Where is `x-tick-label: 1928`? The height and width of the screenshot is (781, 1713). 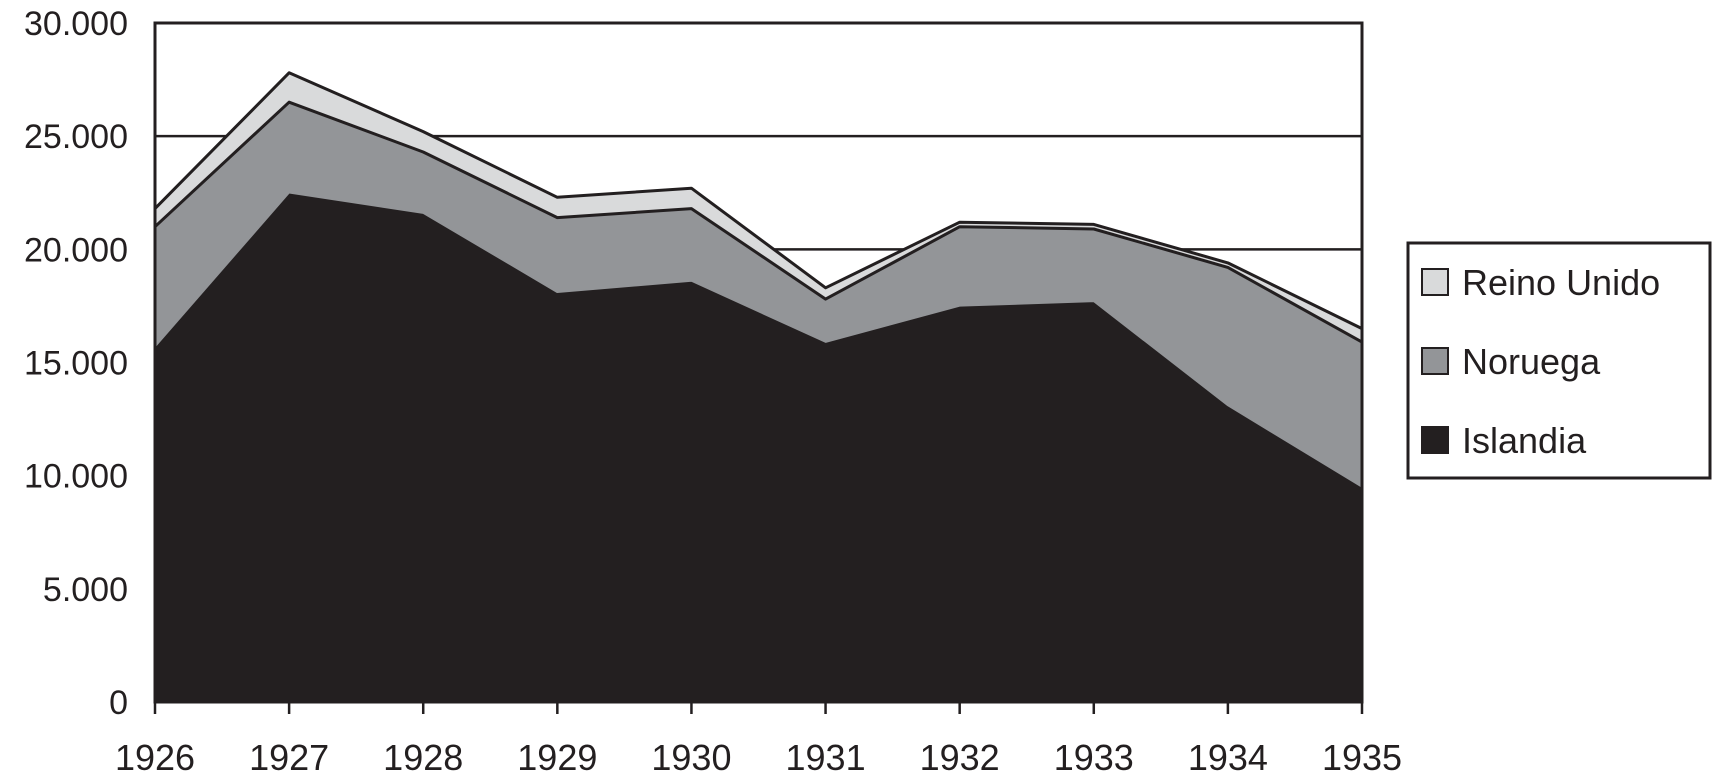 x-tick-label: 1928 is located at coordinates (423, 757).